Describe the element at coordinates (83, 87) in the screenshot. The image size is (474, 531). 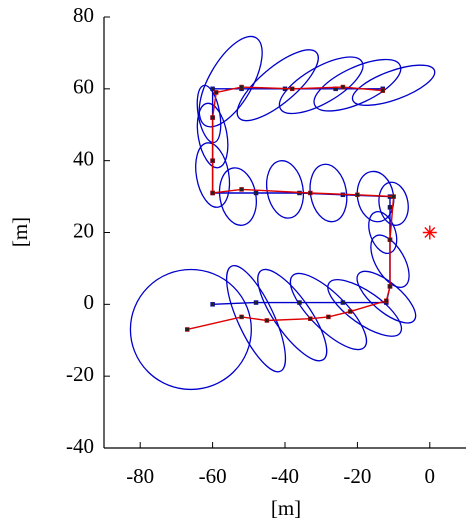
I see `y-tick-label: 60` at that location.